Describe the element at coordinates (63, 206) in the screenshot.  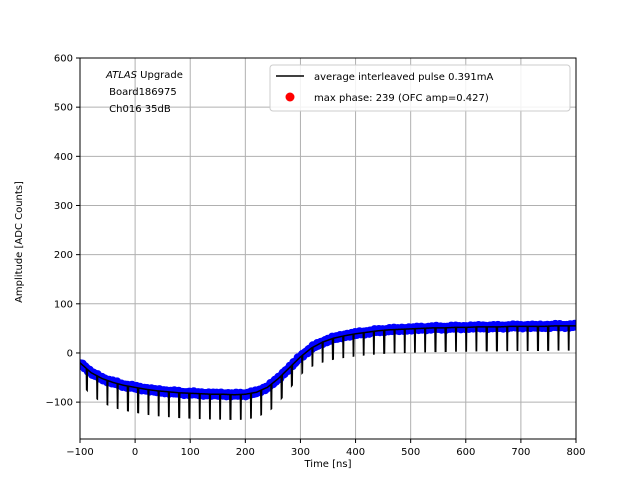
I see `y-tick-label: 300` at that location.